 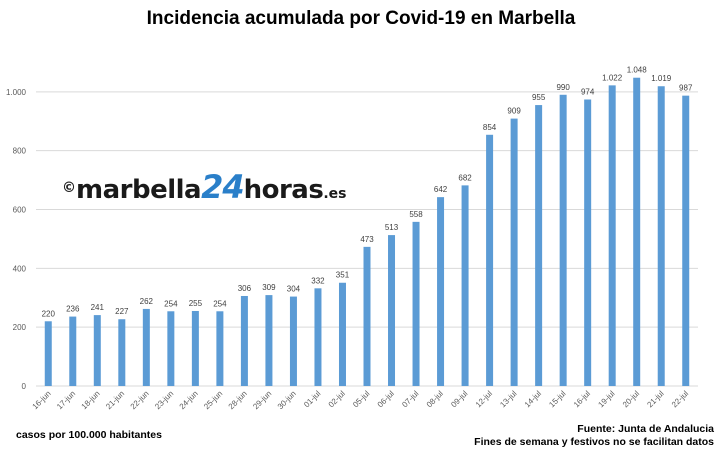 What do you see at coordinates (49, 313) in the screenshot?
I see `data-label: 220` at bounding box center [49, 313].